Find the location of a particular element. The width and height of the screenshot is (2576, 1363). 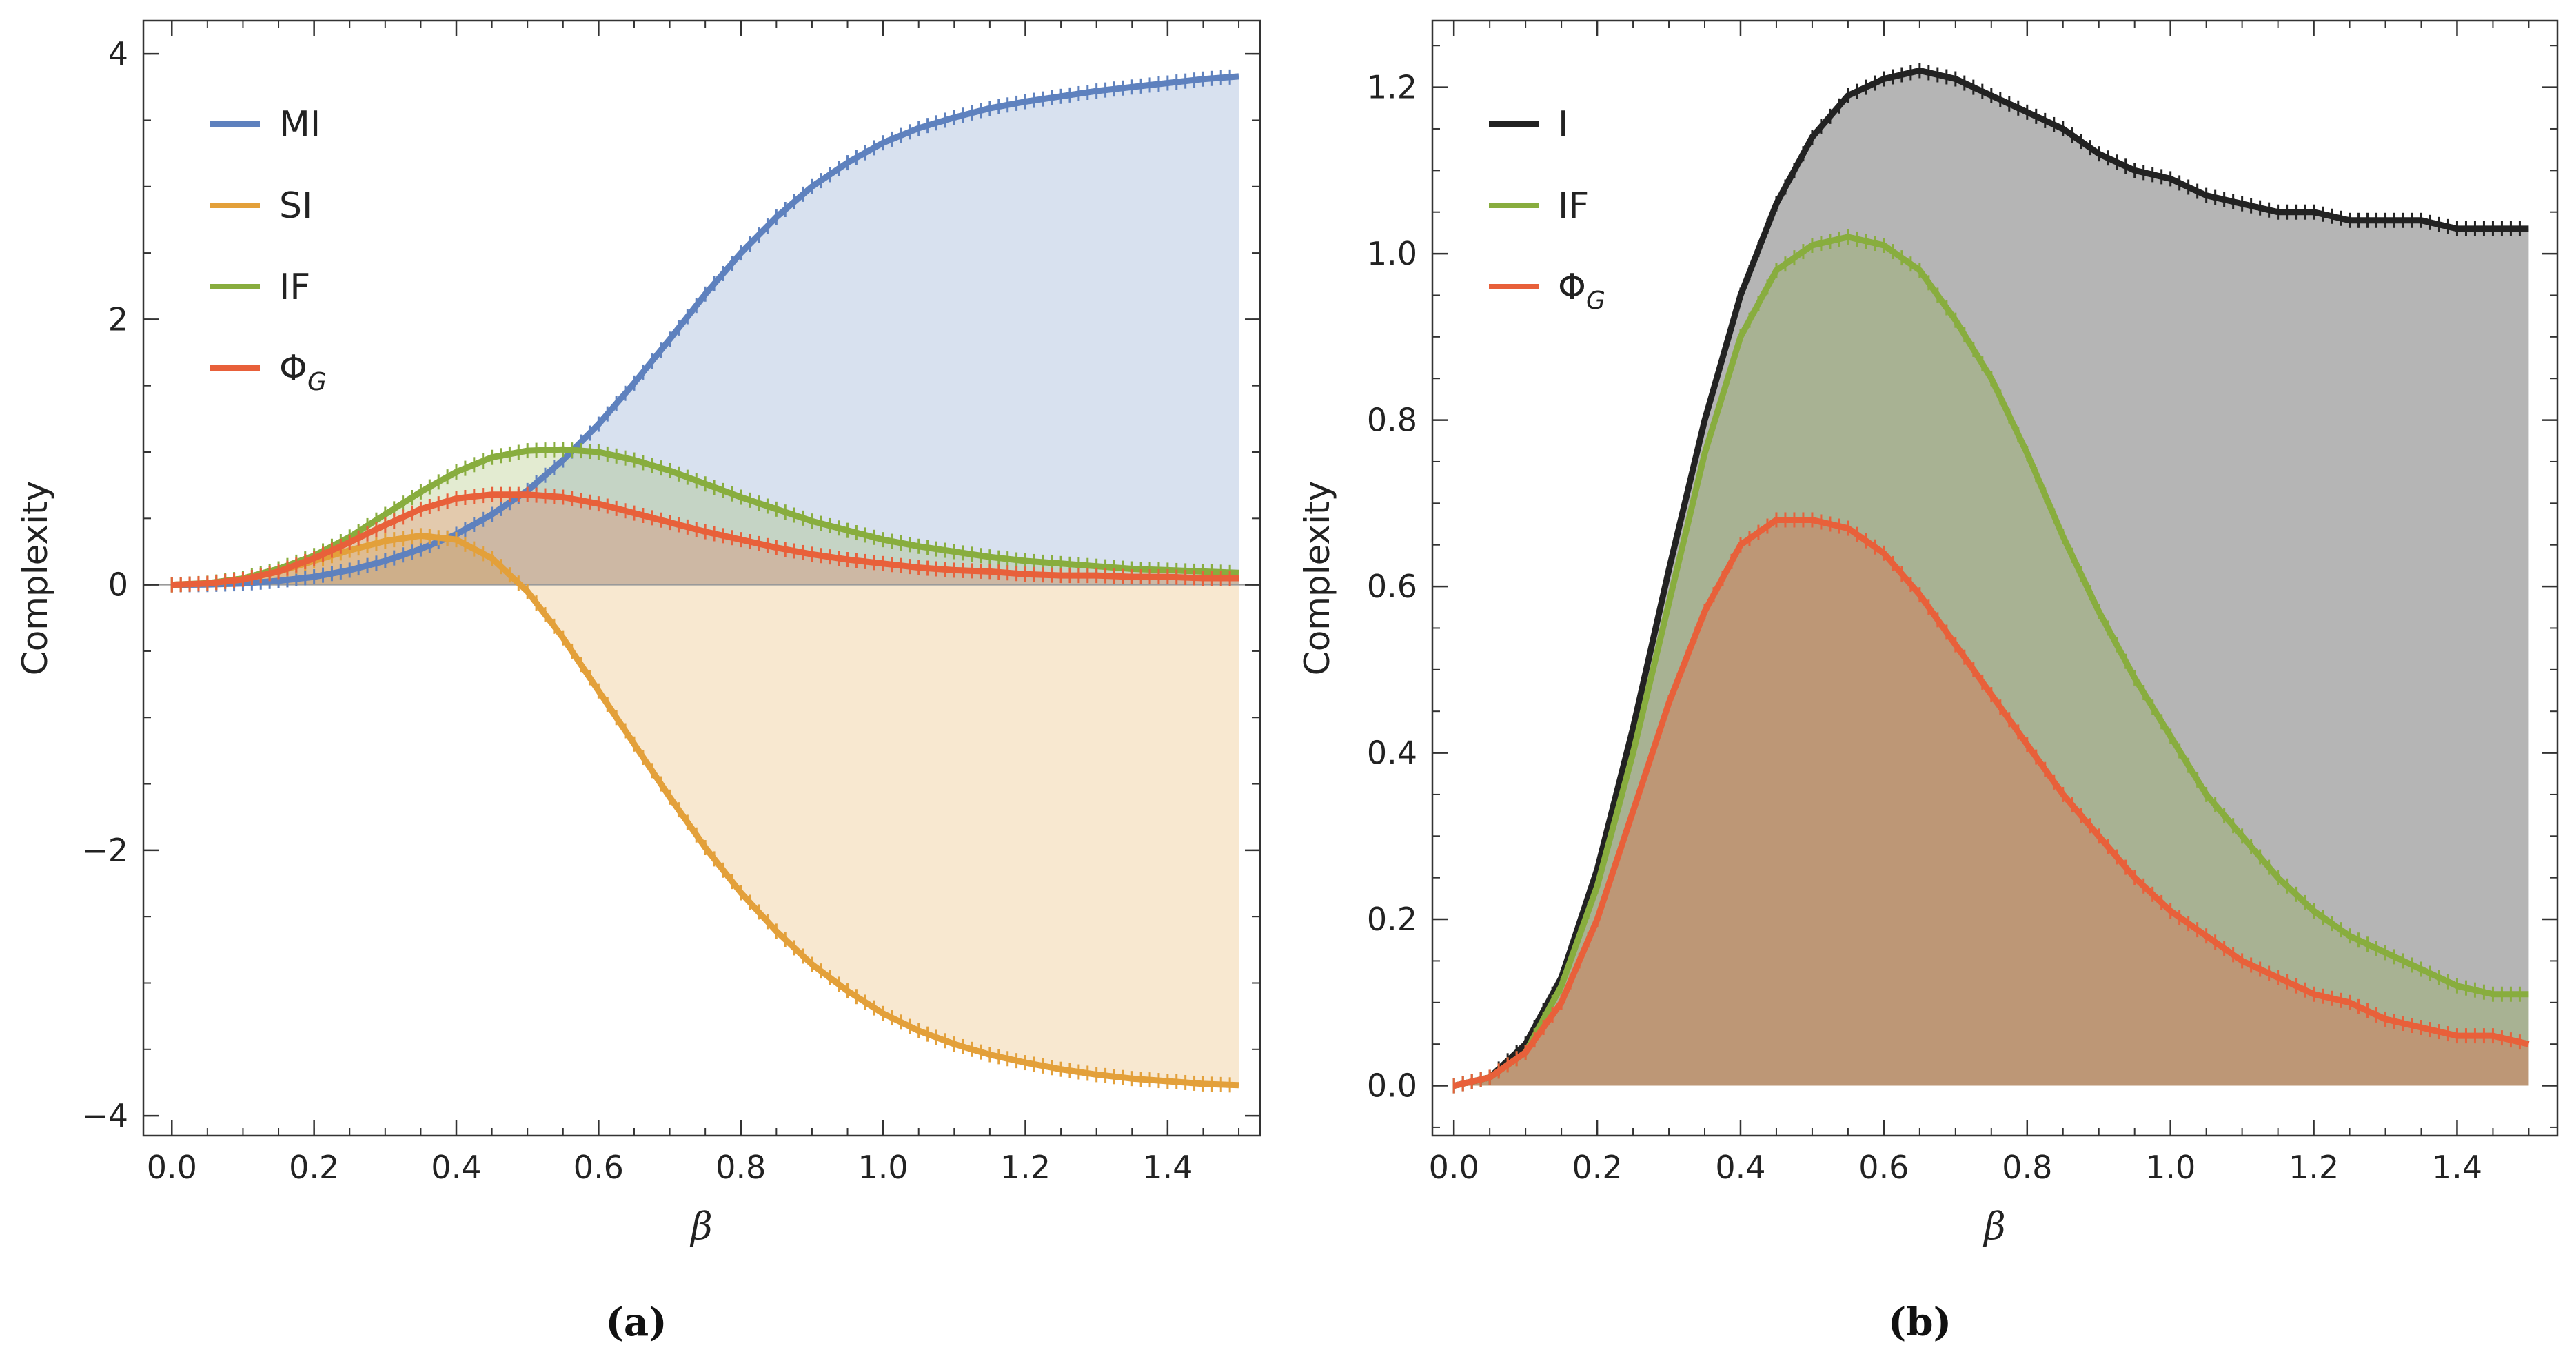

y-tick-label: 0.8 is located at coordinates (1392, 421).